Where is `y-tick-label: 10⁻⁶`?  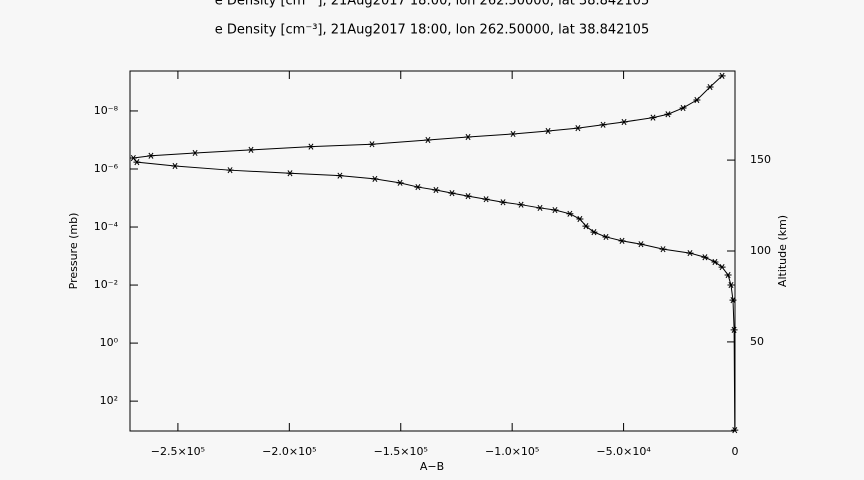
y-tick-label: 10⁻⁶ is located at coordinates (106, 168).